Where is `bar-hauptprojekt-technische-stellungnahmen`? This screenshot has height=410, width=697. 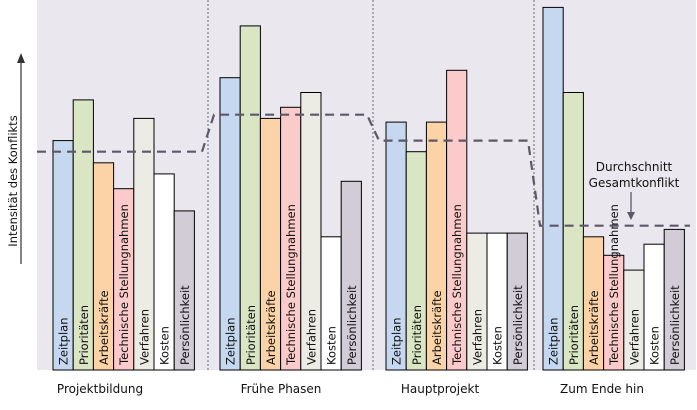
bar-hauptprojekt-technische-stellungnahmen is located at coordinates (457, 220).